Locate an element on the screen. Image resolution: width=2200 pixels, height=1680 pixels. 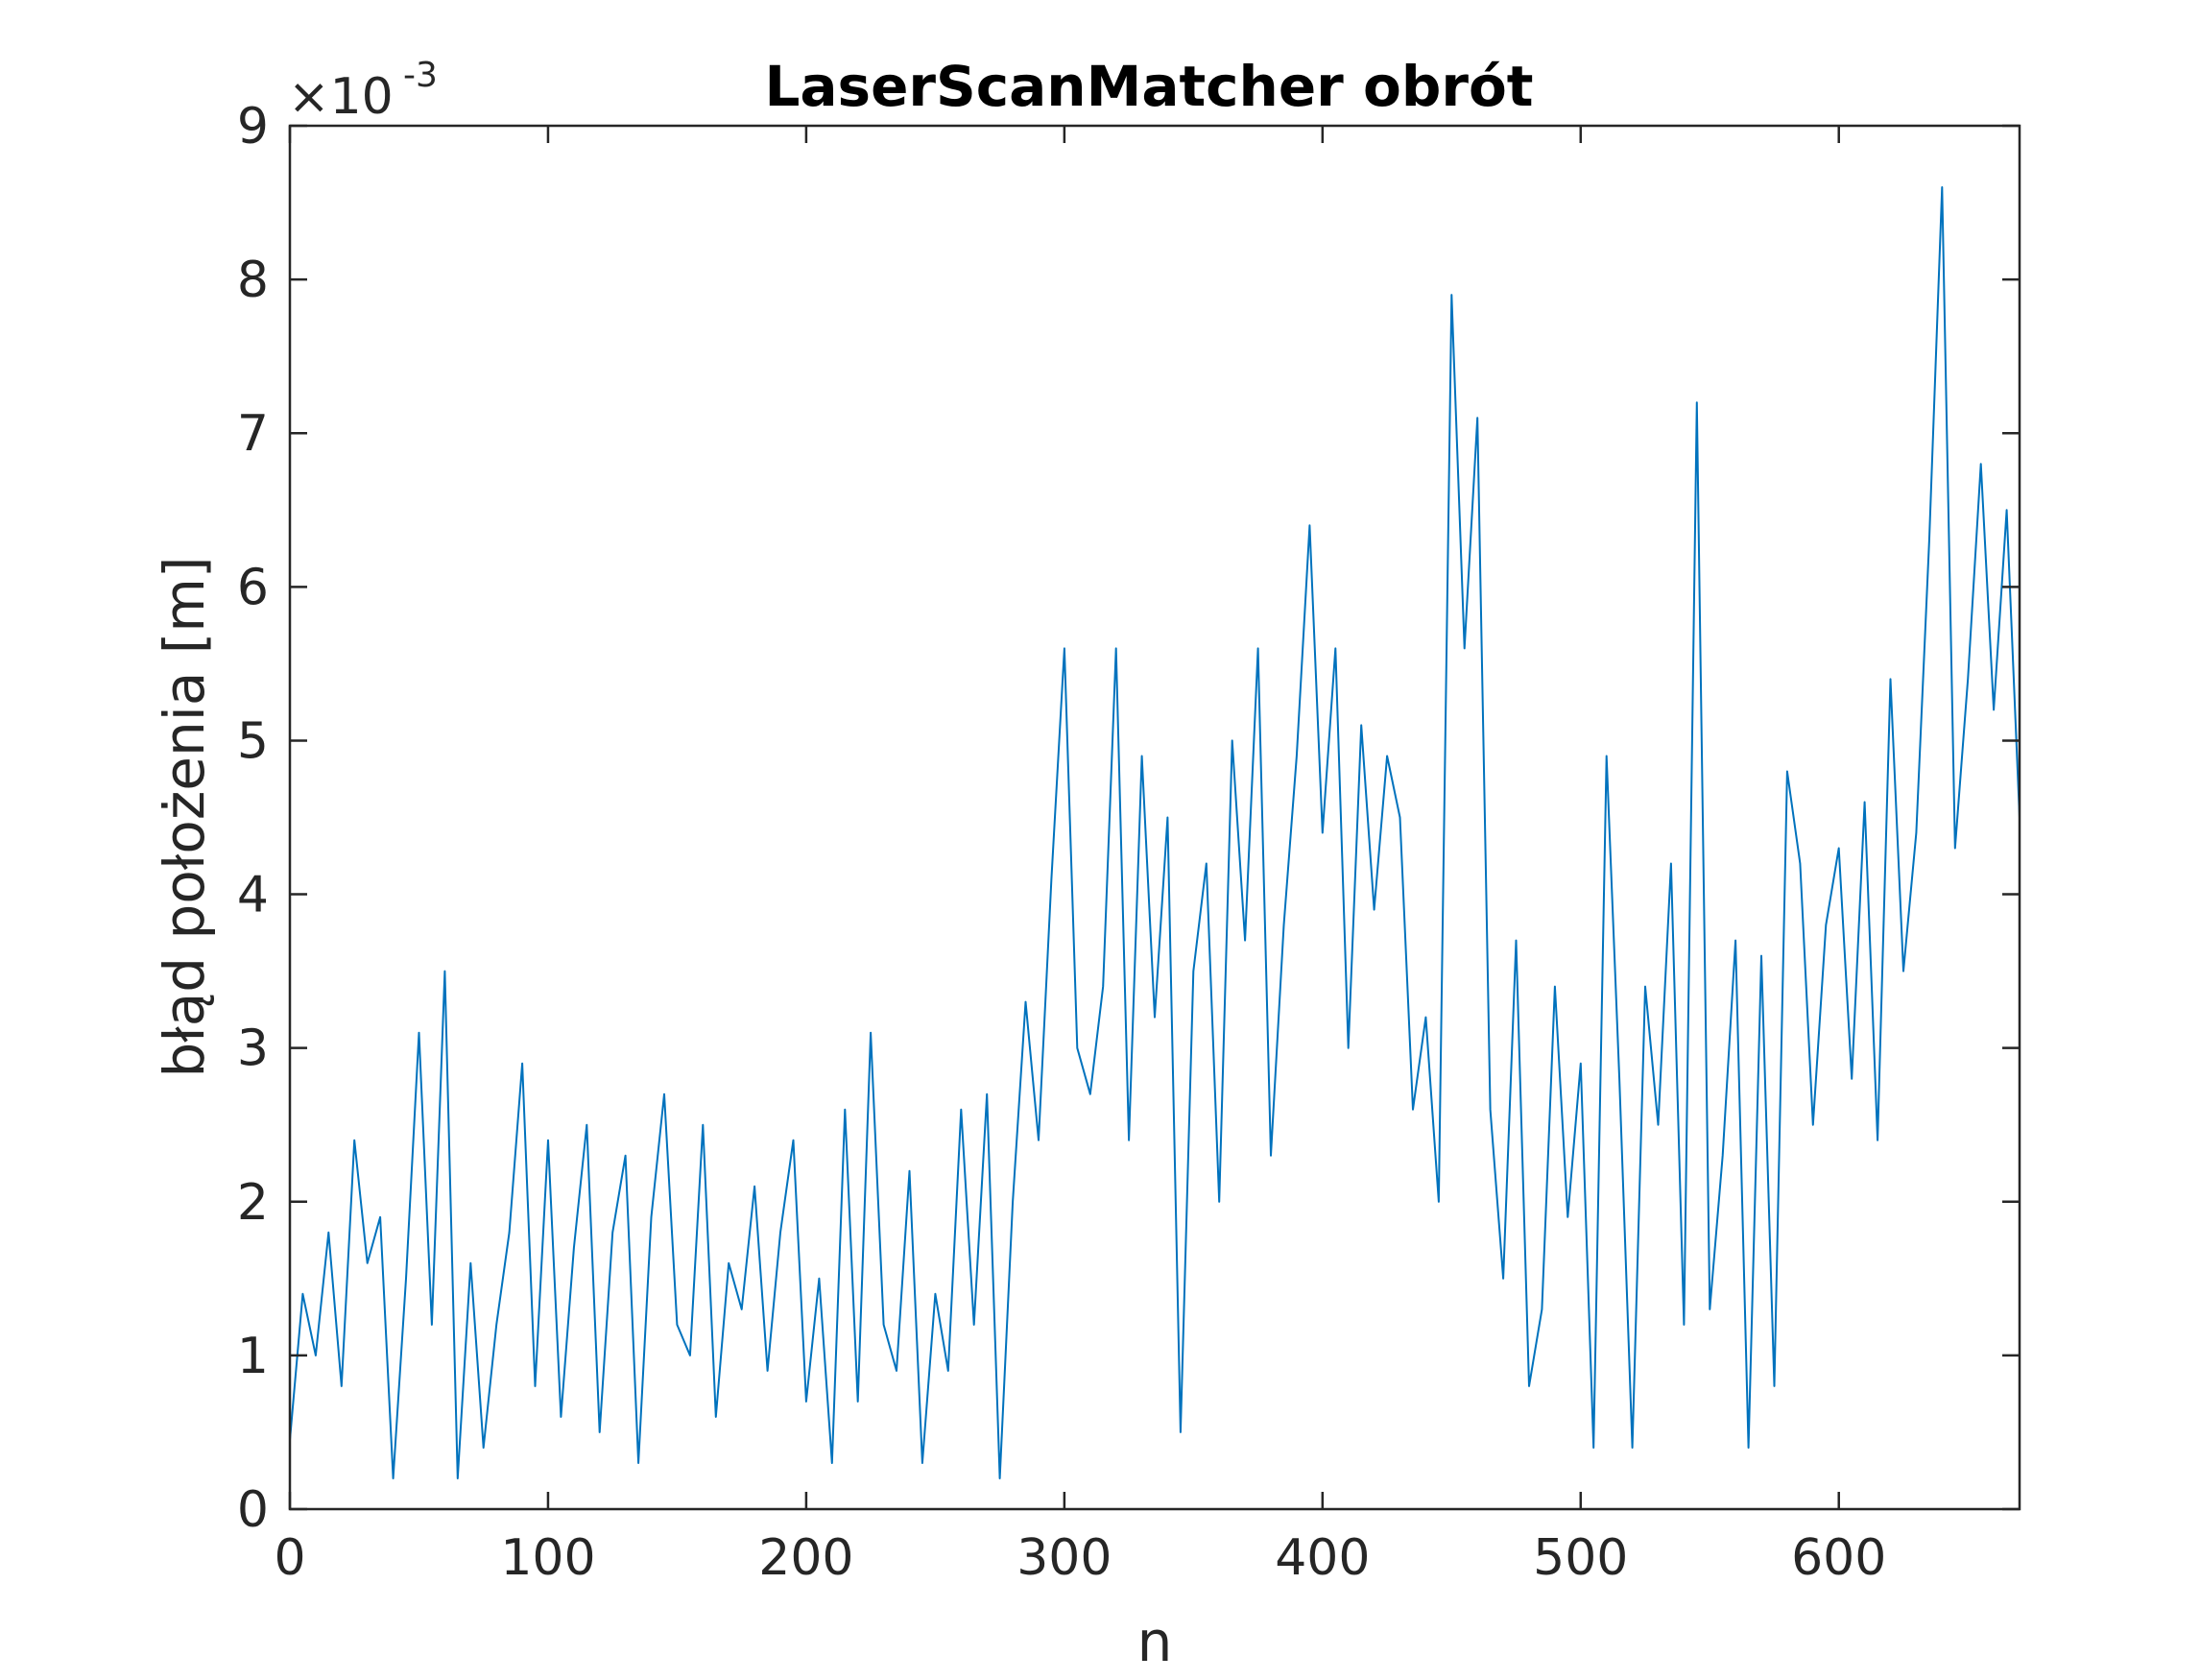
y-axis-label: błąd położenia [m] is located at coordinates (184, 816).